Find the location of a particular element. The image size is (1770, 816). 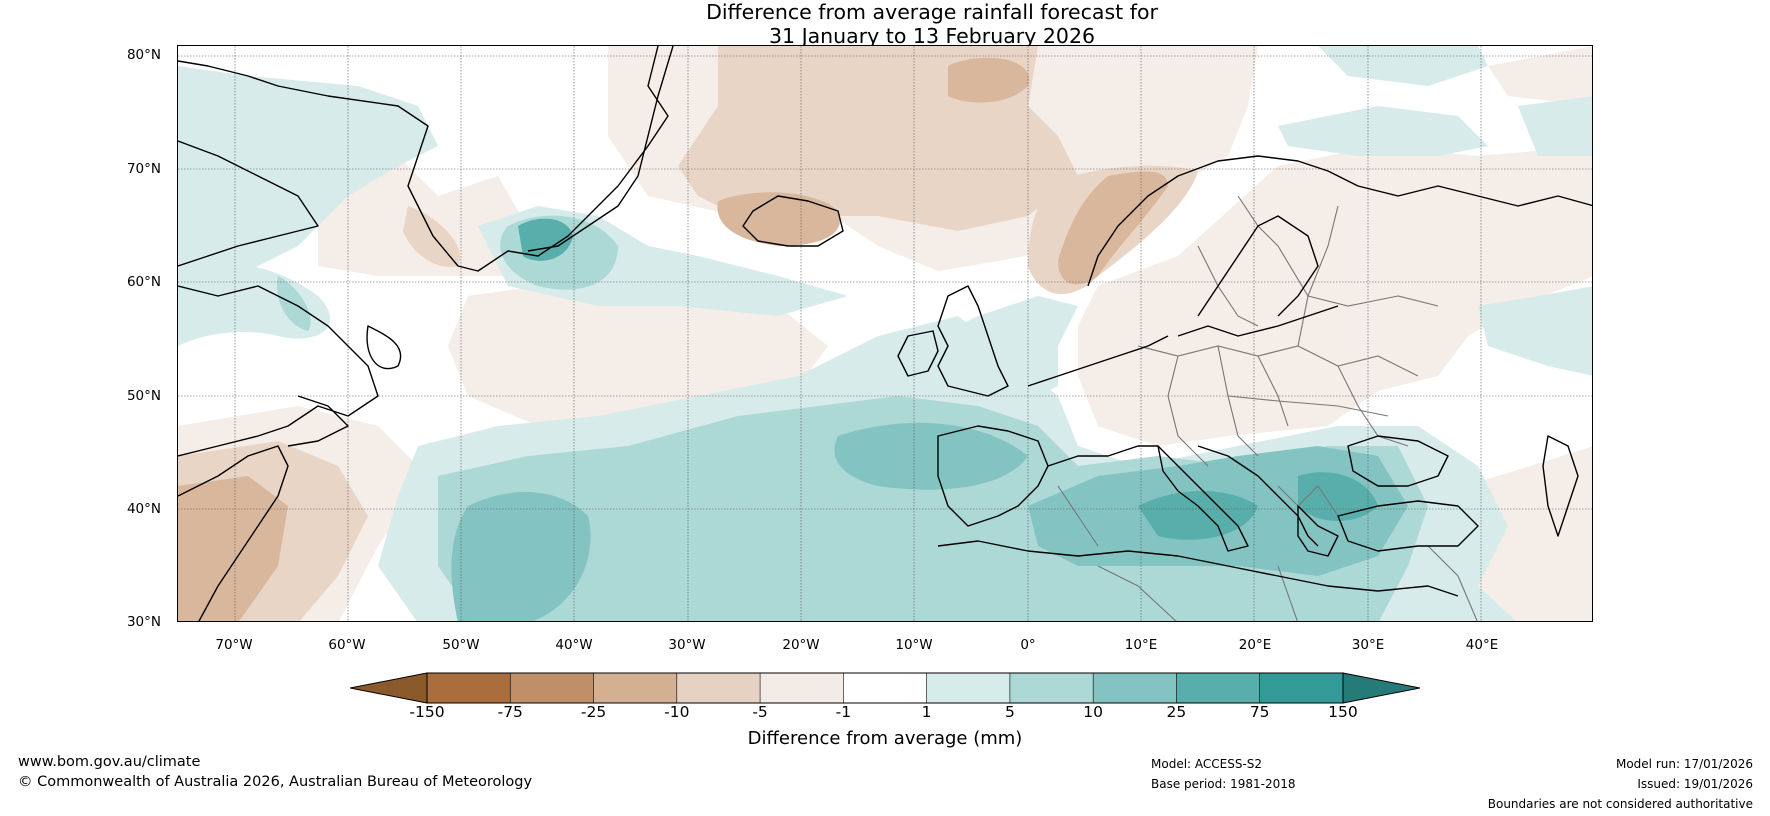

coastline-north-africa is located at coordinates (1198, 568).